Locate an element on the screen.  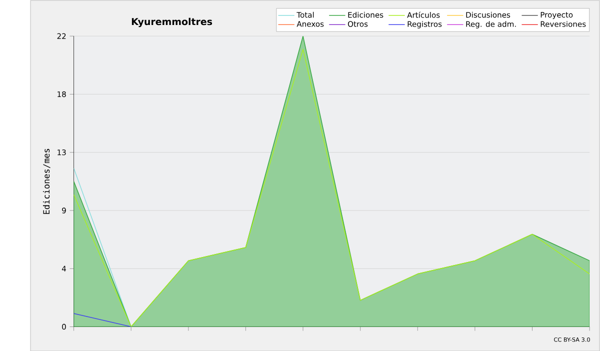
y-axis-title: Ediciones/mes is located at coordinates (46, 181).